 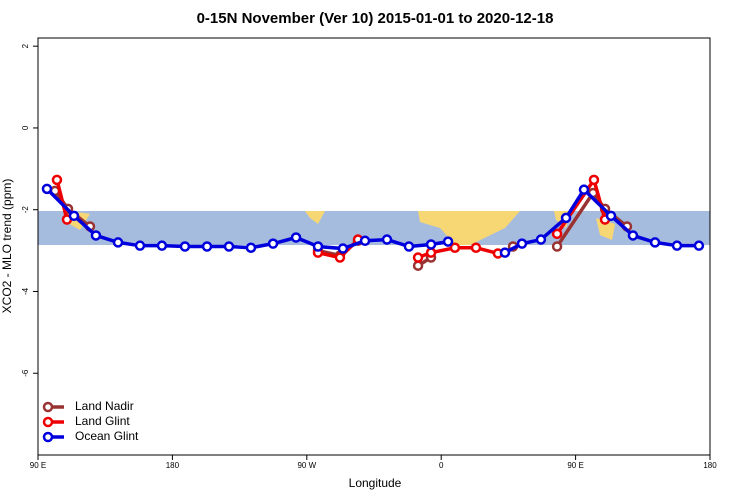 I want to click on y-tick-label: 2, so click(x=25, y=45).